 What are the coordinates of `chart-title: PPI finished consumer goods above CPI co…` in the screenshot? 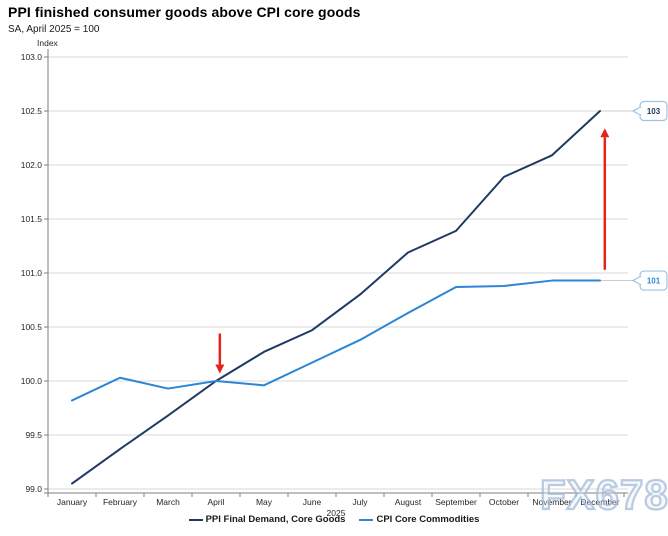 It's located at (184, 12).